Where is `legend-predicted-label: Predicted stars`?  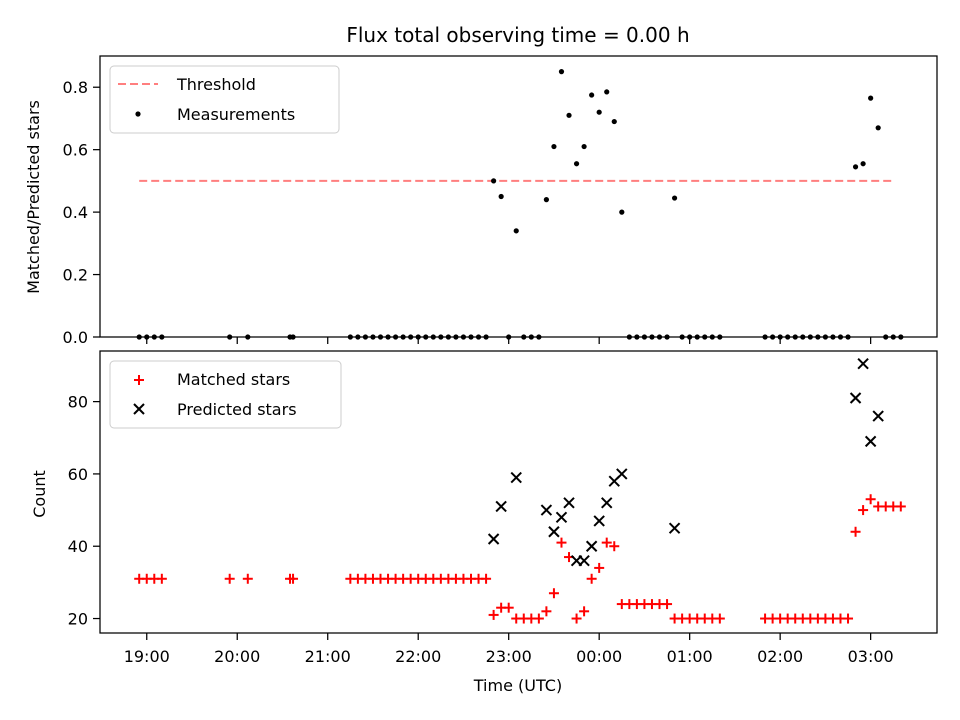
legend-predicted-label: Predicted stars is located at coordinates (237, 409).